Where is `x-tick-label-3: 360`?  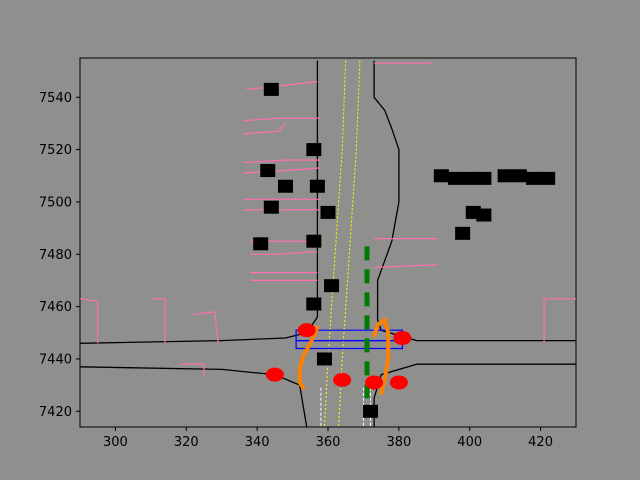 x-tick-label-3: 360 is located at coordinates (328, 442).